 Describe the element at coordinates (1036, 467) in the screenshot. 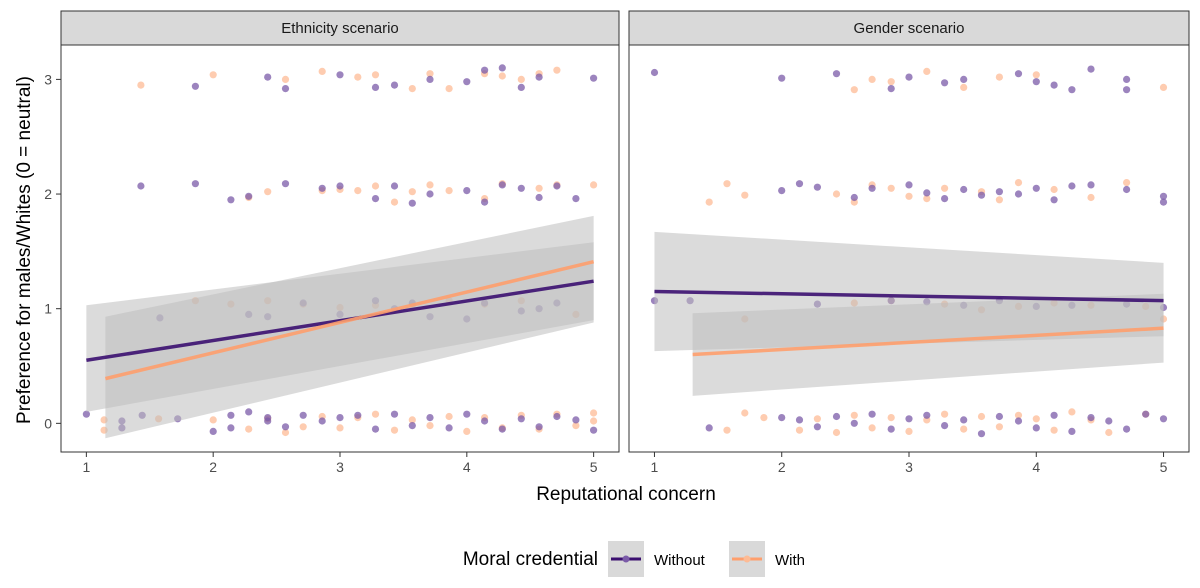

I see `x-tick-label-gender-4: 4` at that location.